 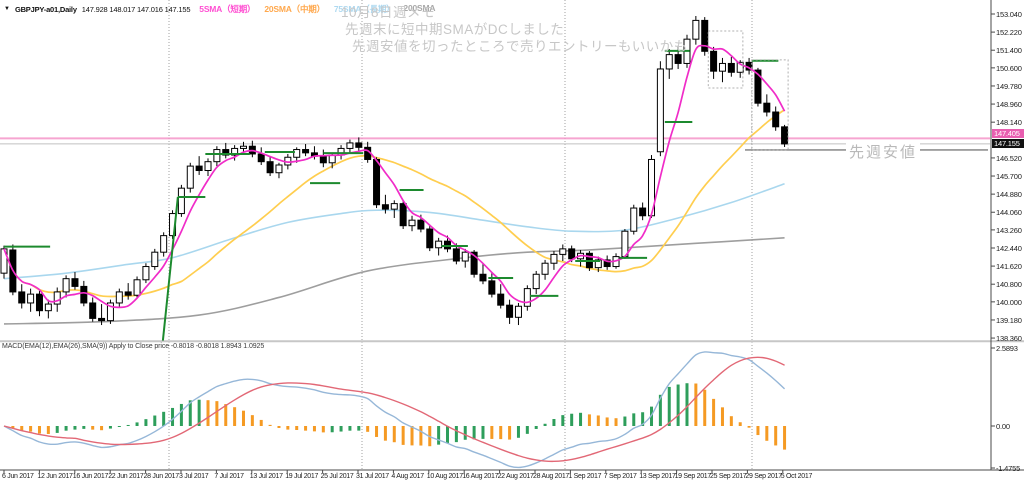 What do you see at coordinates (1009, 14) in the screenshot?
I see `price-axis-label: 153.040` at bounding box center [1009, 14].